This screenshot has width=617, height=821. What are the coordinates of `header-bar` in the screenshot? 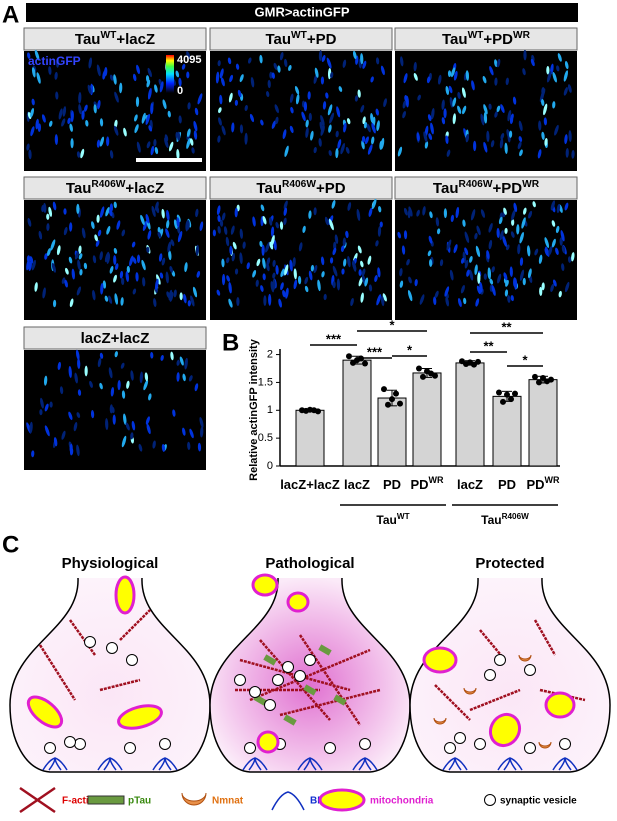 It's located at (302, 12).